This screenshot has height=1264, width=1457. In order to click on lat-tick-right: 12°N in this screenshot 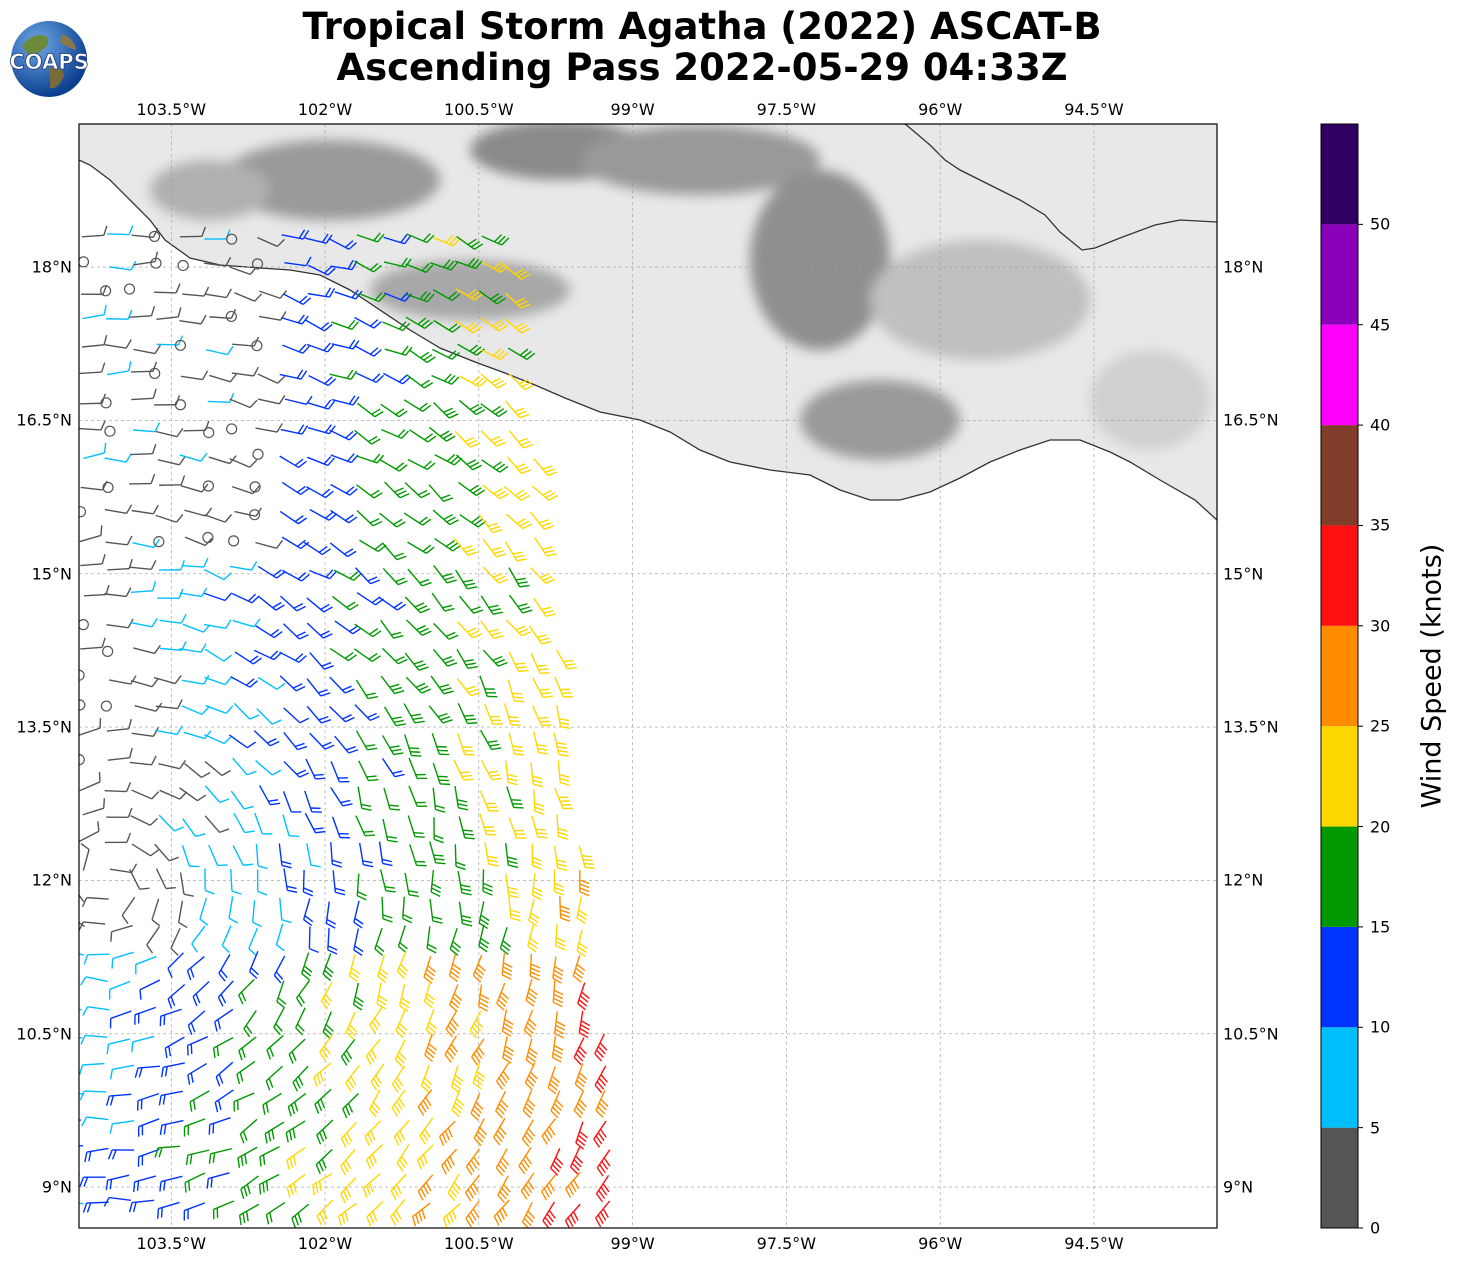, I will do `click(1243, 880)`.